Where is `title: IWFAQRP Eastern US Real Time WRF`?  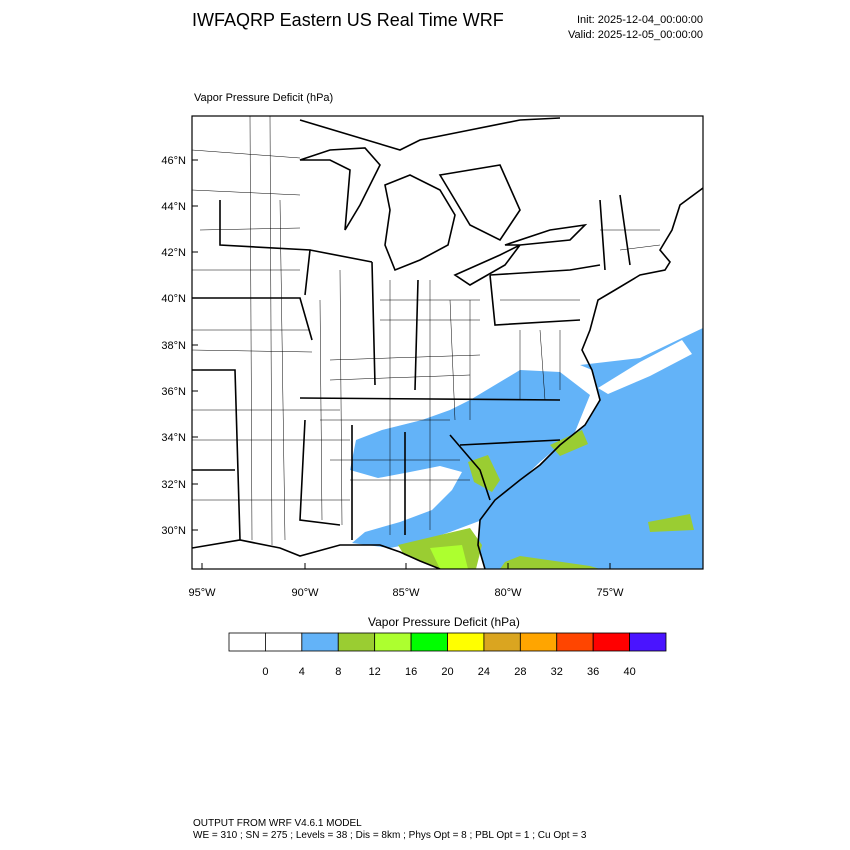
title: IWFAQRP Eastern US Real Time WRF is located at coordinates (348, 20).